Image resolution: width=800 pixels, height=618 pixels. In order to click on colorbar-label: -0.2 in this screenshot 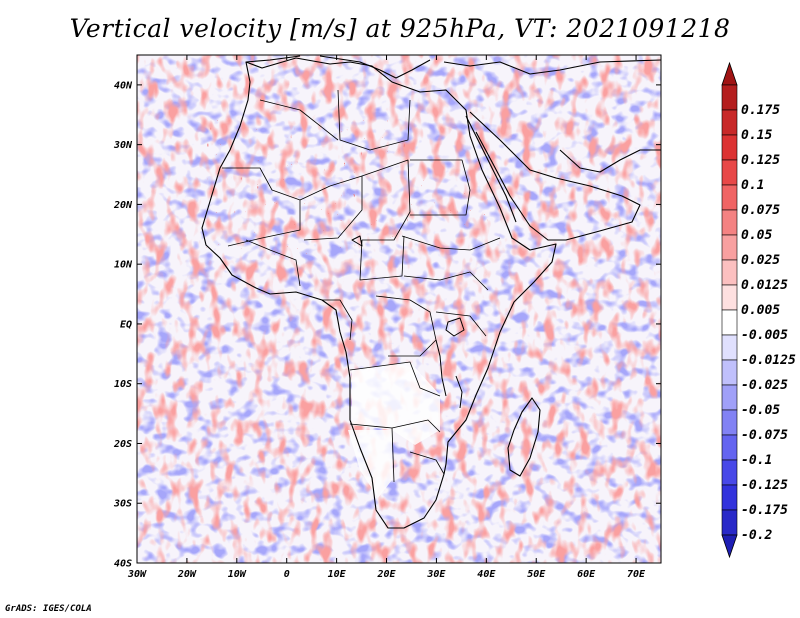, I will do `click(756, 535)`.